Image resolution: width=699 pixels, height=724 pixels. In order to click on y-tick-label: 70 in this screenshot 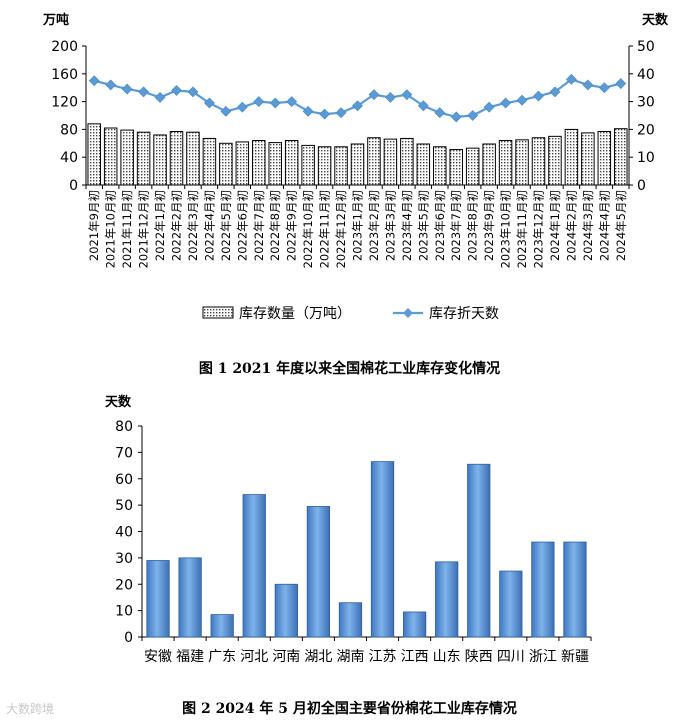, I will do `click(124, 453)`.